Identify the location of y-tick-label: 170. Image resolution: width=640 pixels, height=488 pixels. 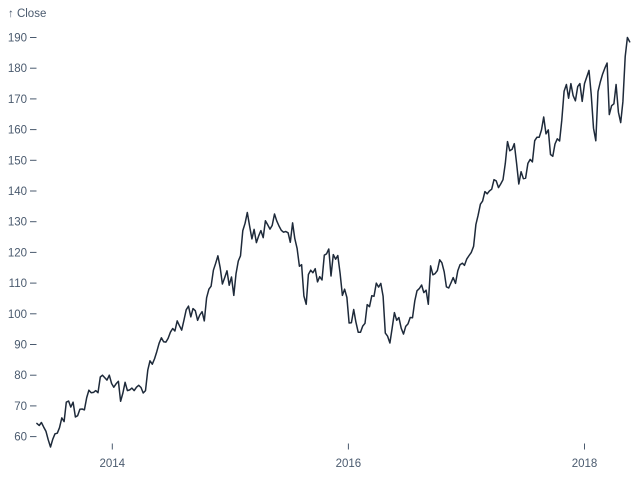
(17, 100).